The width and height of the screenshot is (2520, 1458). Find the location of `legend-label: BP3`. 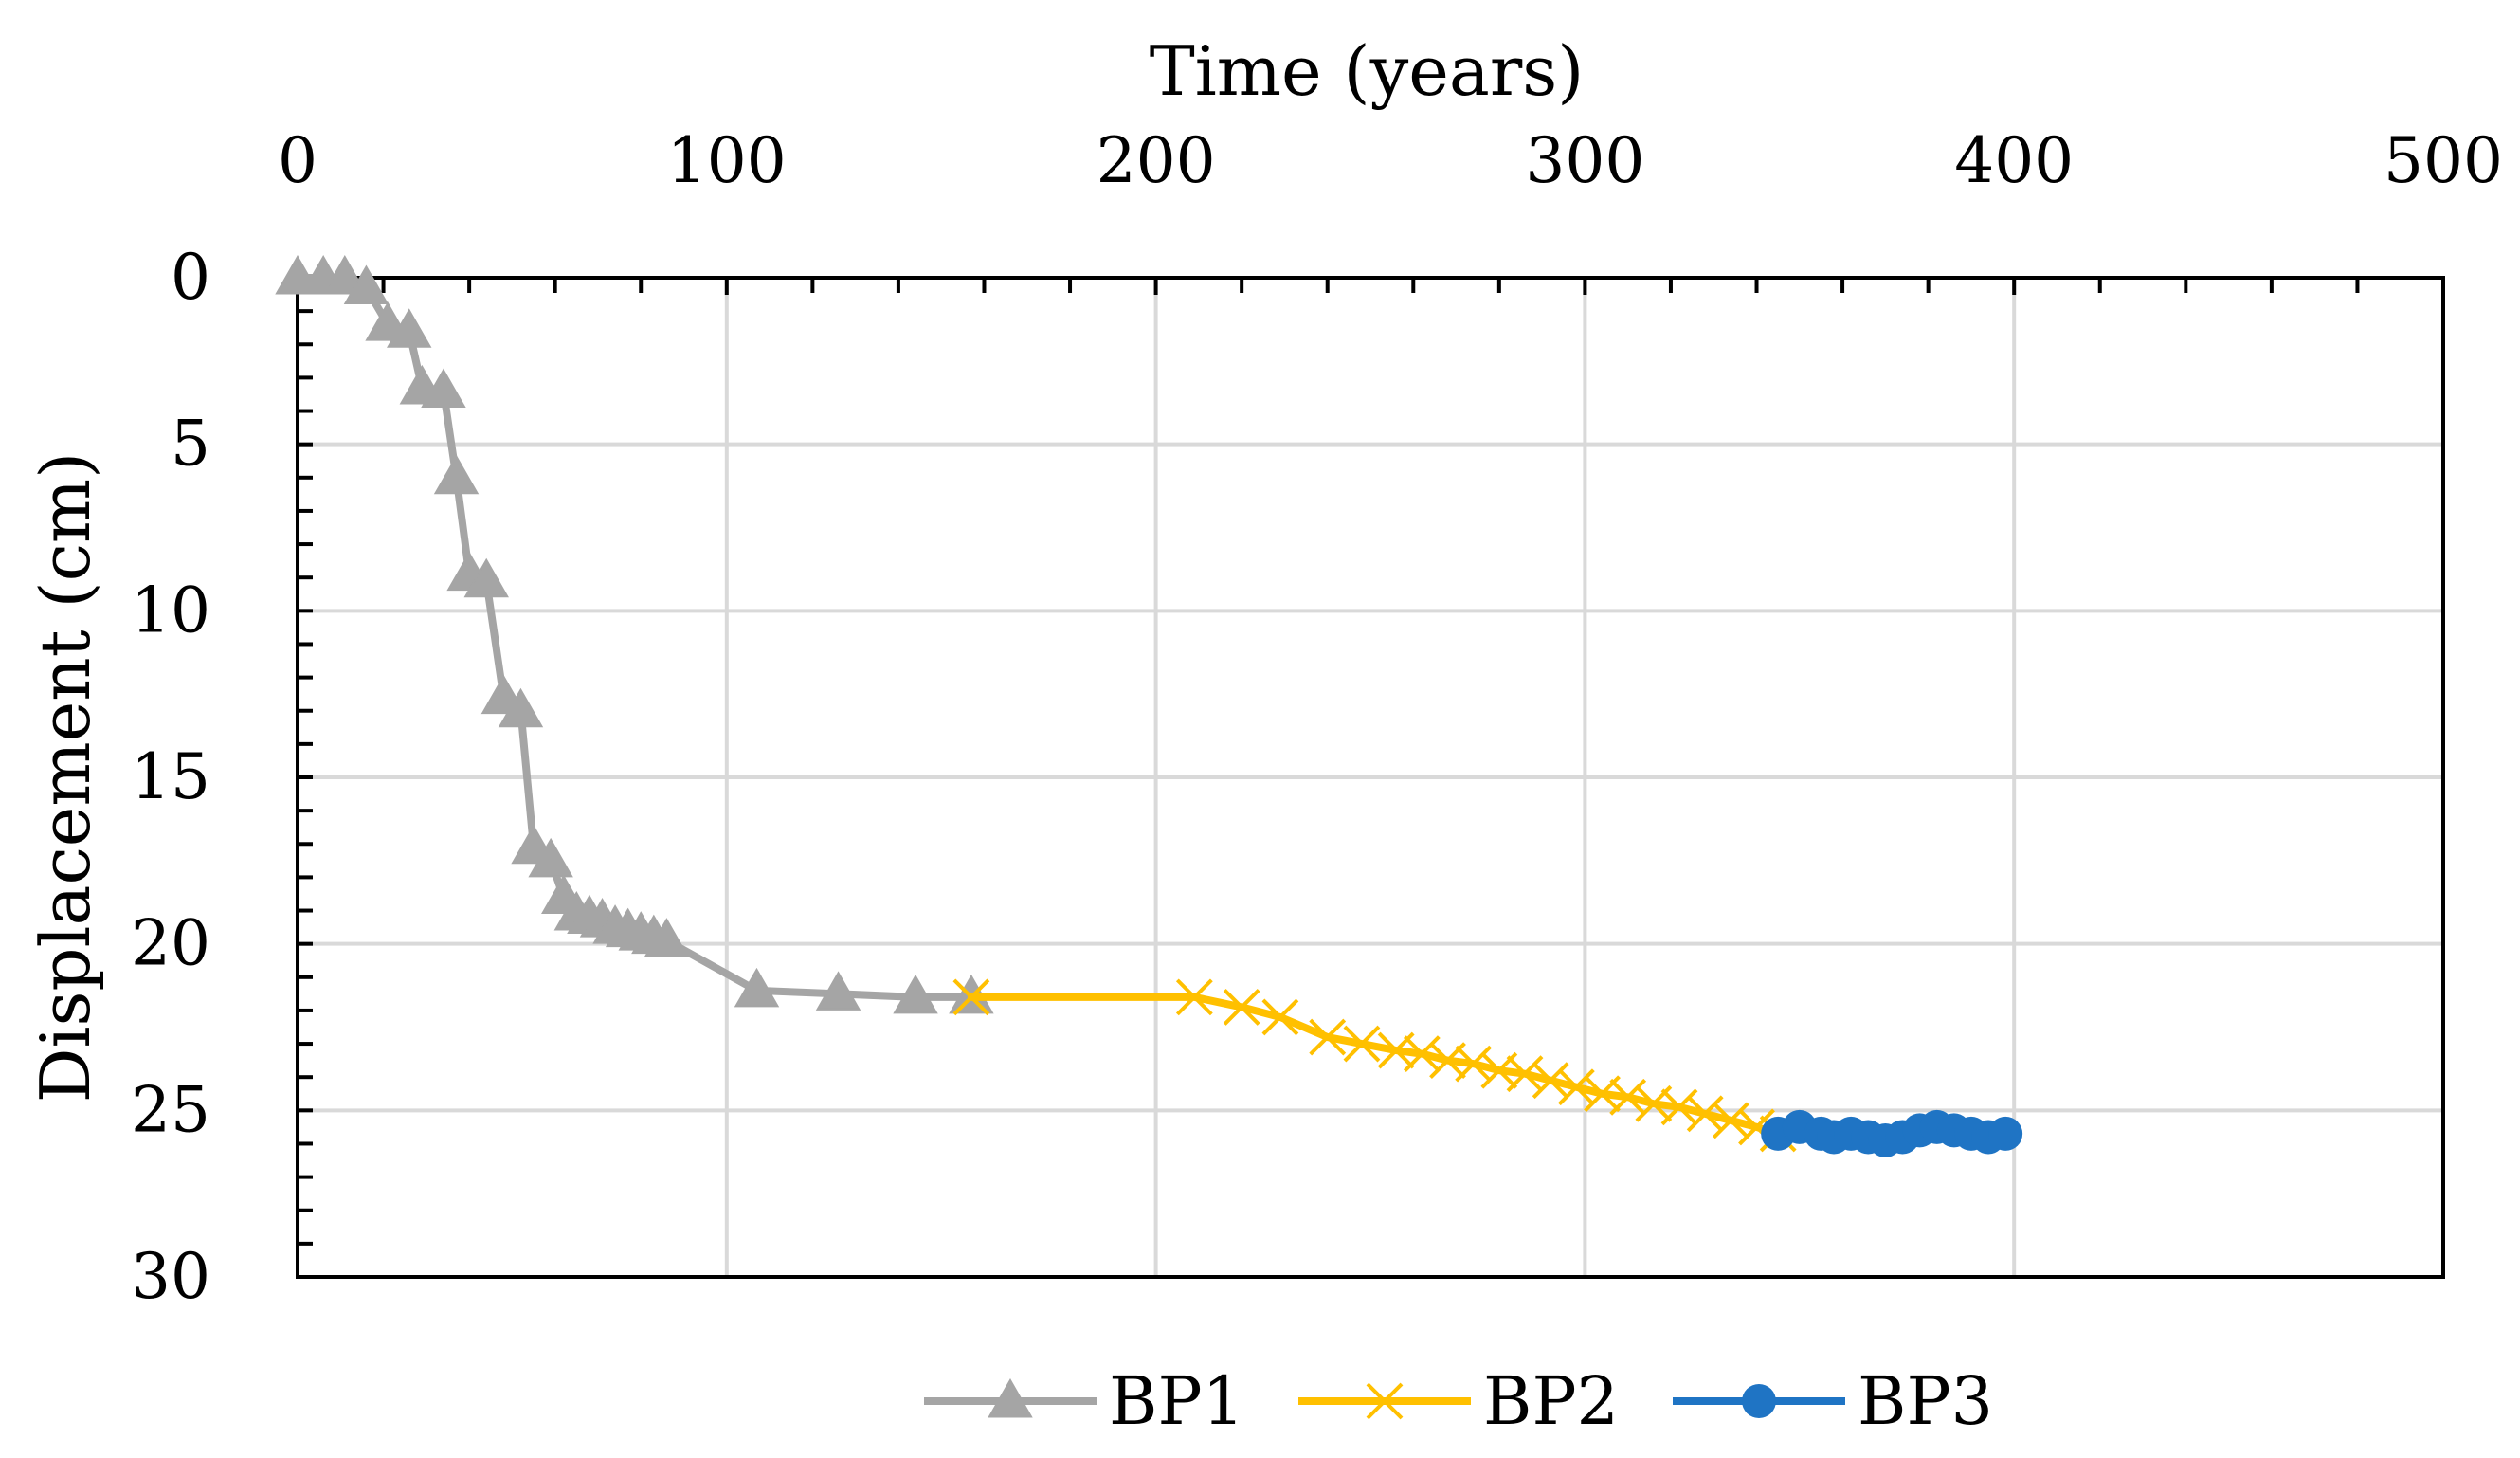

legend-label: BP3 is located at coordinates (1926, 1401).